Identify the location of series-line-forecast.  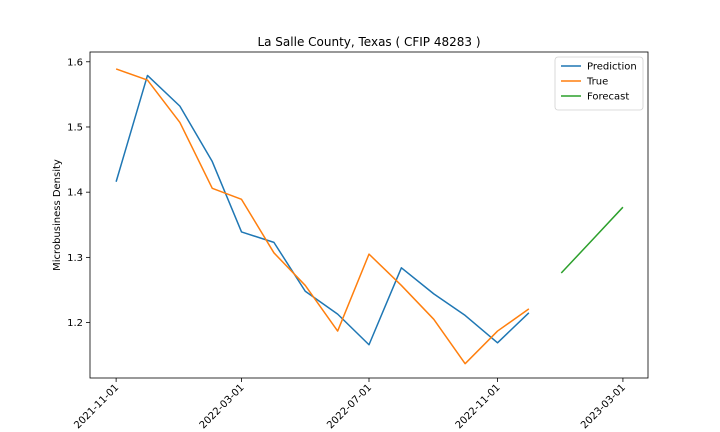
(592, 240).